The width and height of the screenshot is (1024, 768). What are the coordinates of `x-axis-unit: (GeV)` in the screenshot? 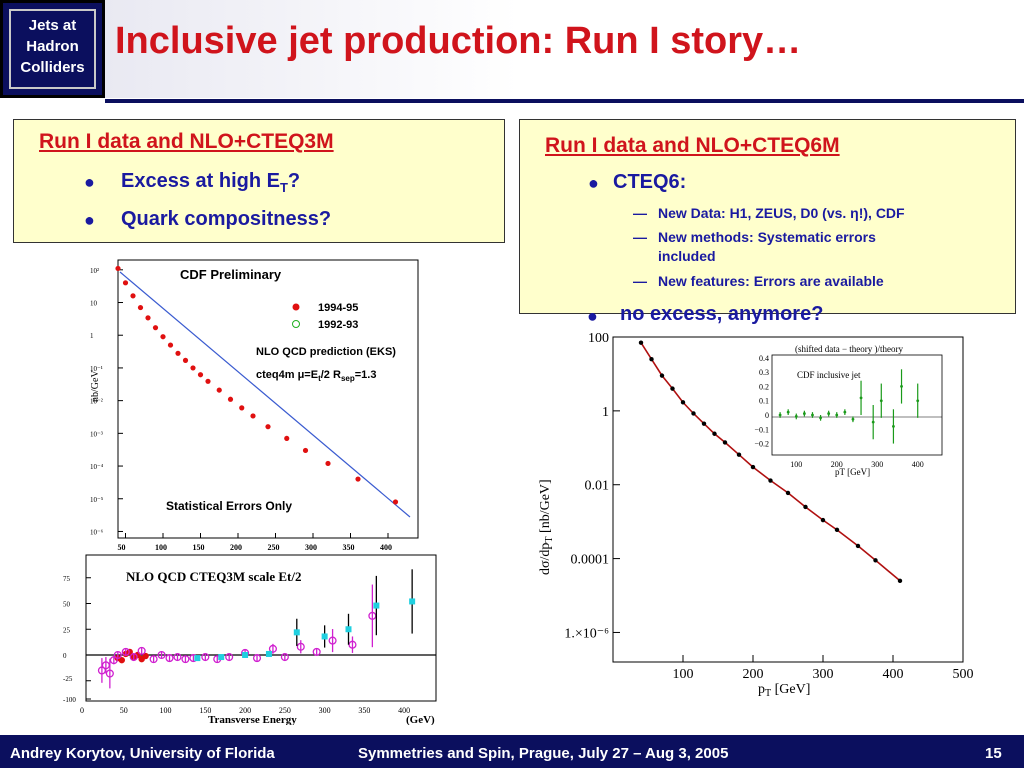 It's located at (420, 719).